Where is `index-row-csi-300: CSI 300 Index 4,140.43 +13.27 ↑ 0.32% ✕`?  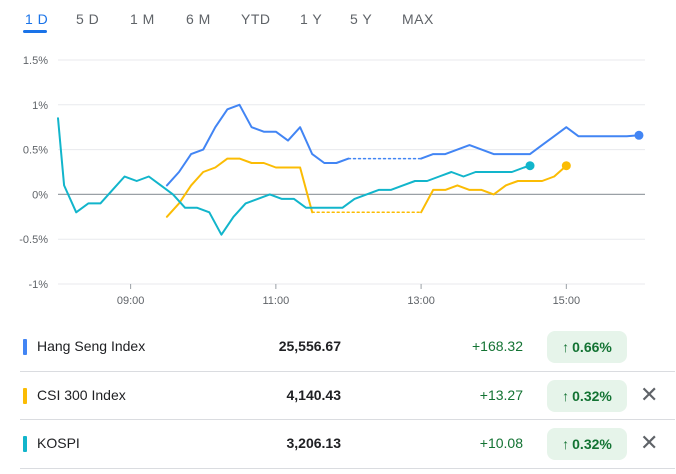
index-row-csi-300: CSI 300 Index 4,140.43 +13.27 ↑ 0.32% ✕ is located at coordinates (347, 395).